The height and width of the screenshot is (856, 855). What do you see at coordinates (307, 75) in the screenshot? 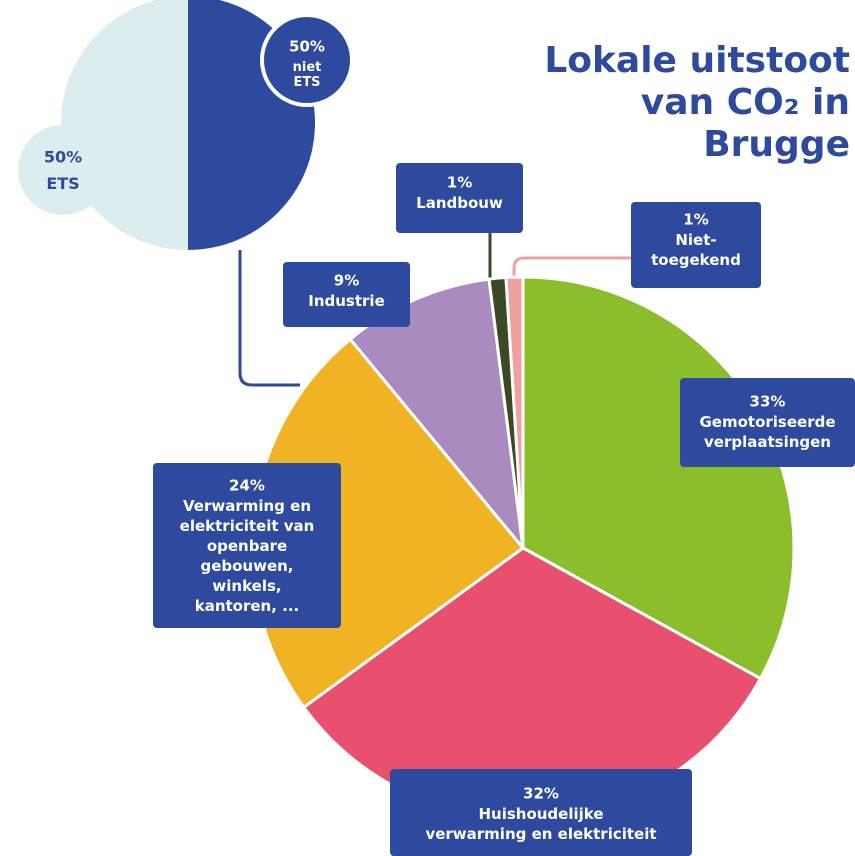
I see `category-label: niet ETS` at bounding box center [307, 75].